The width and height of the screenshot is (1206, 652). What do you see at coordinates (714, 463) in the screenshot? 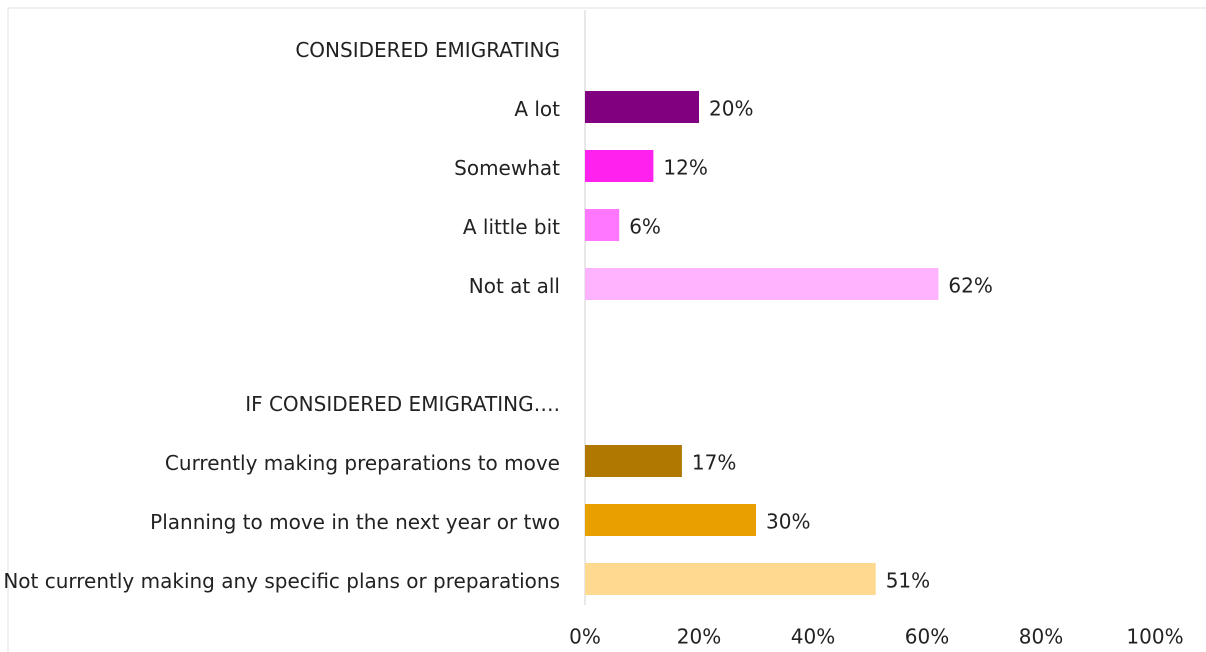
I see `value-label: 17%` at bounding box center [714, 463].